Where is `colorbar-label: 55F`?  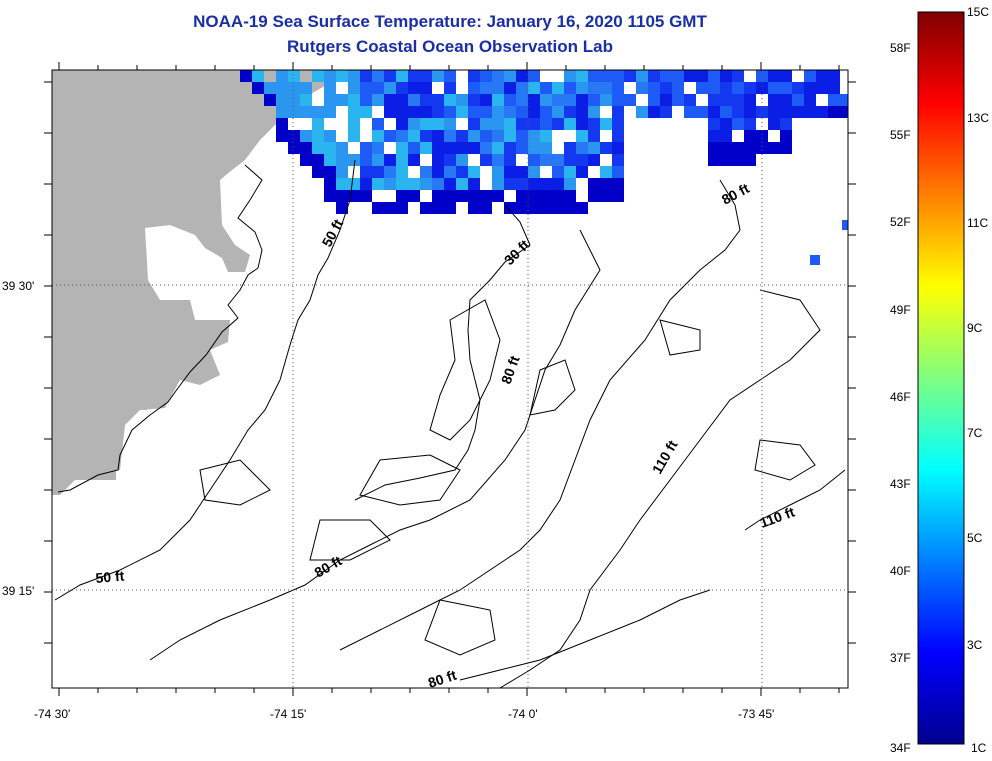
colorbar-label: 55F is located at coordinates (900, 135).